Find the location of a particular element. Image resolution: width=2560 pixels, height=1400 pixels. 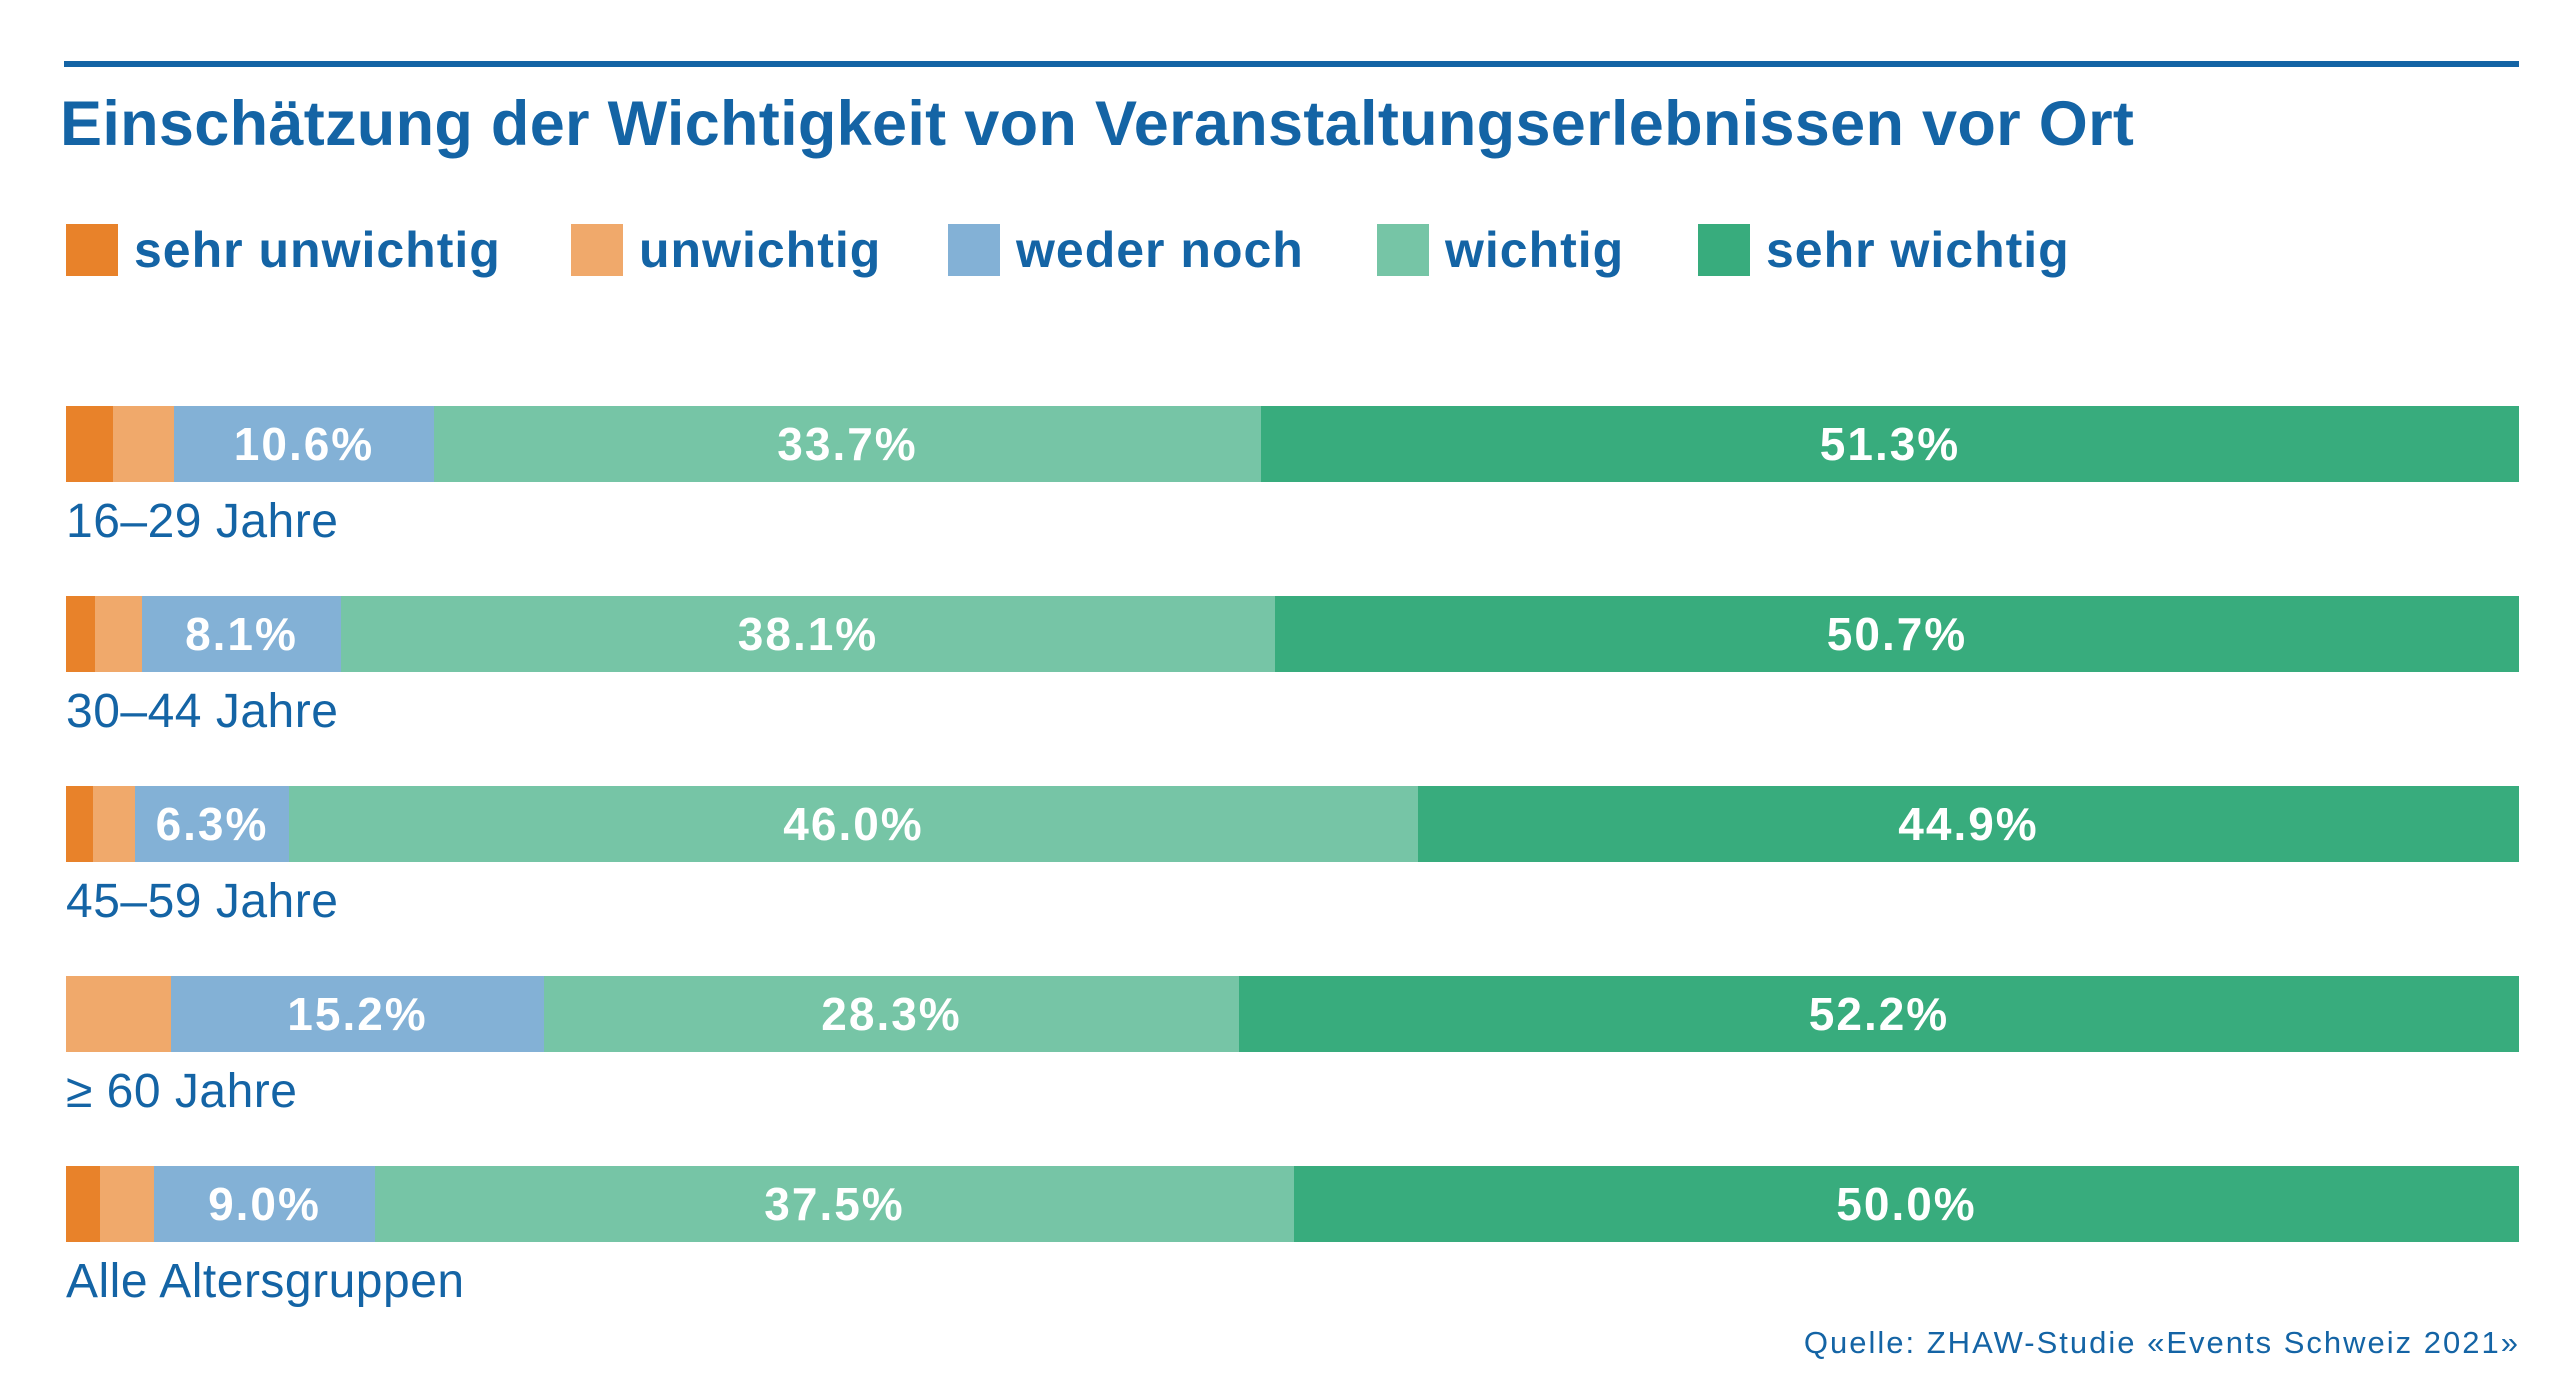

bar-segment-weder-noch: 8.1% is located at coordinates (241, 634).